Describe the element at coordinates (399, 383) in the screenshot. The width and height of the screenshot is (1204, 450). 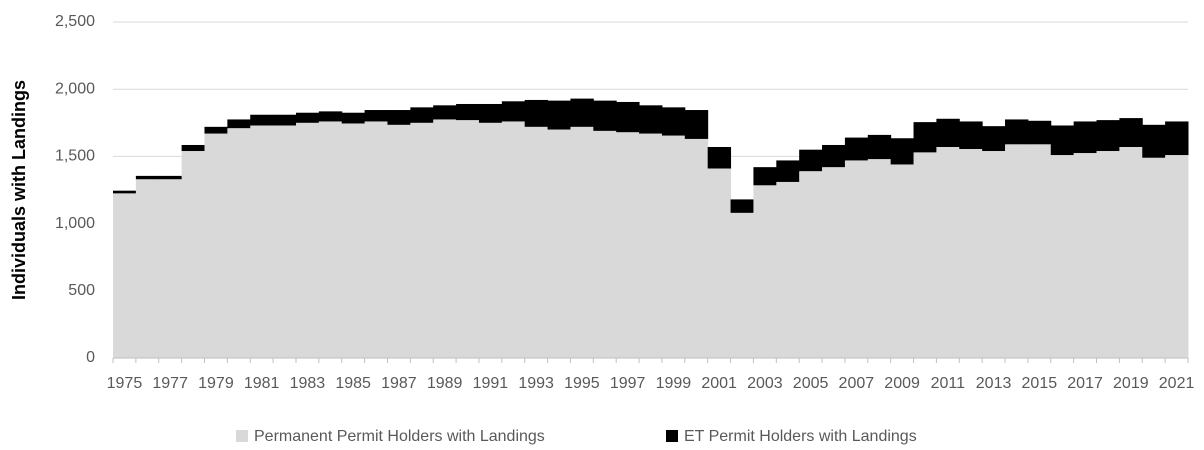
I see `x-tick-label: 1987` at that location.